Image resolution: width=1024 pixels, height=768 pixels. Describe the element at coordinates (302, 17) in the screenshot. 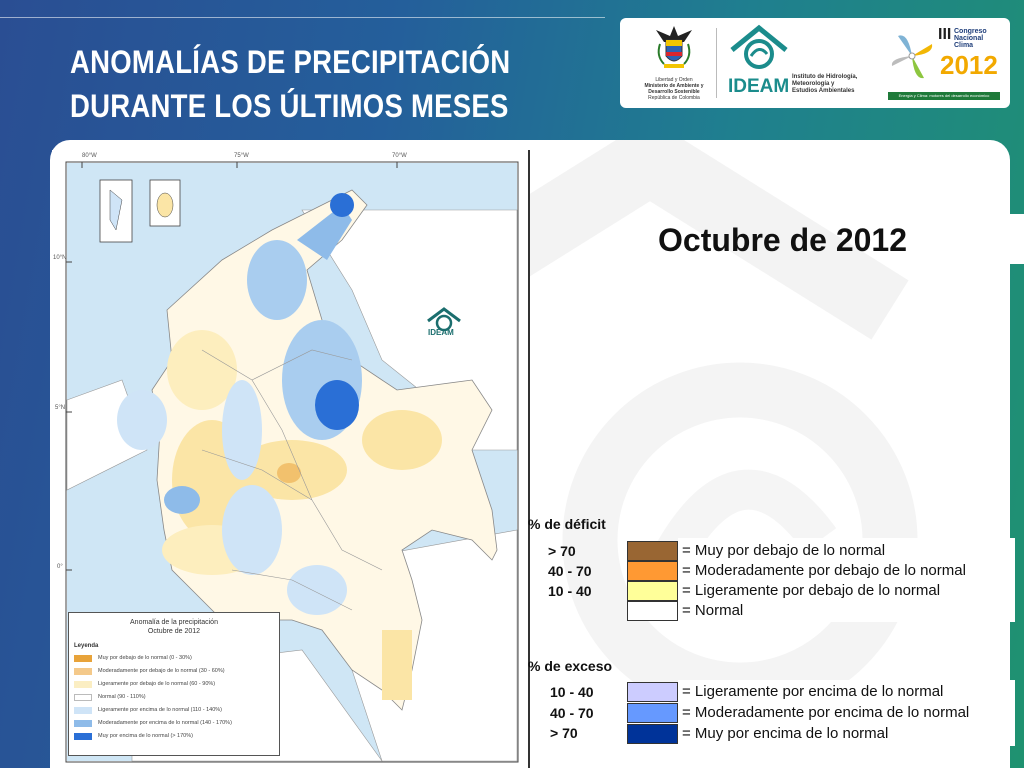

I see `header-rule` at that location.